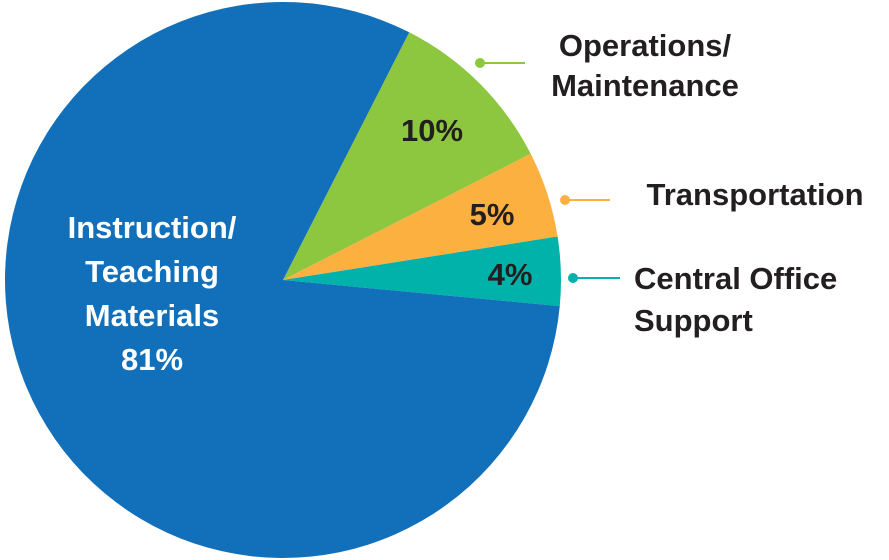 Image resolution: width=889 pixels, height=560 pixels. Describe the element at coordinates (152, 227) in the screenshot. I see `category-label: Instruction/` at that location.